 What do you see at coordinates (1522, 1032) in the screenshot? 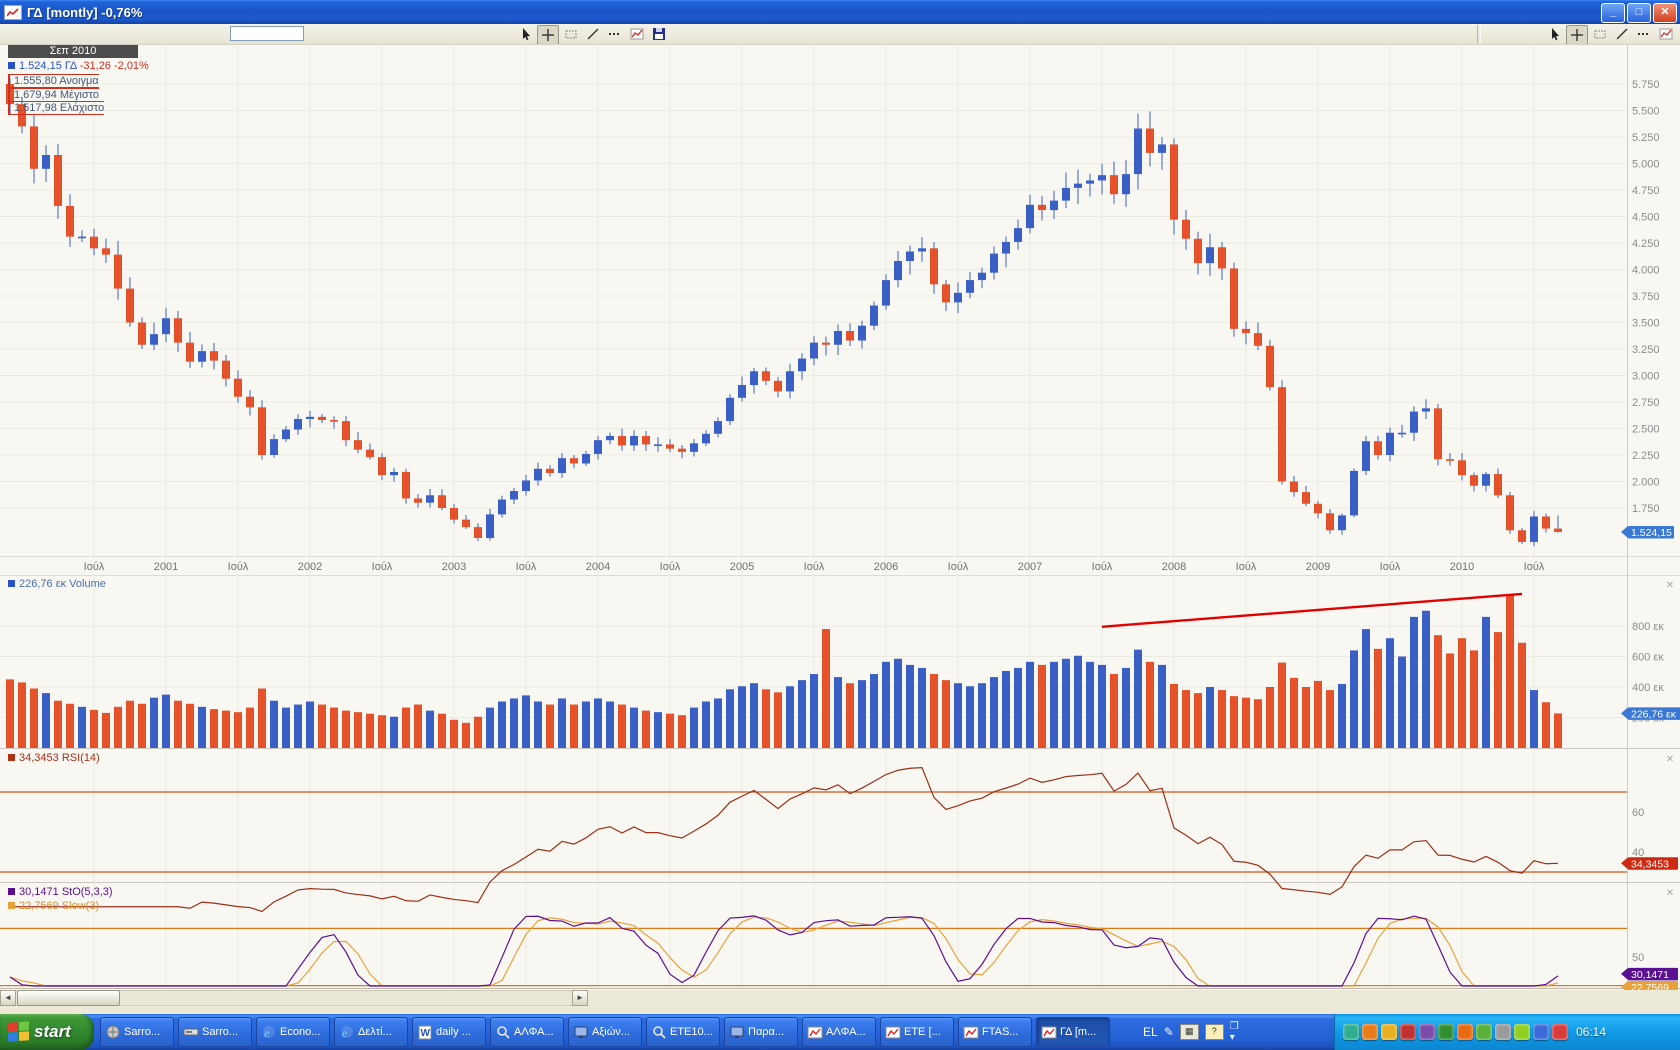
I see `antivirus-icon` at bounding box center [1522, 1032].